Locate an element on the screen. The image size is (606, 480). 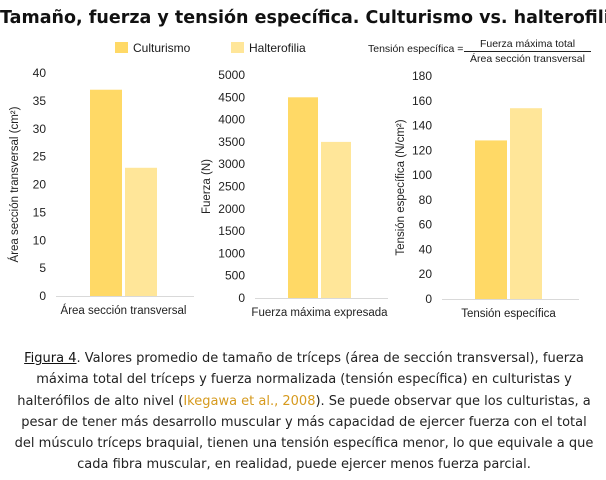
y-tick-label: 4500 is located at coordinates (231, 97).